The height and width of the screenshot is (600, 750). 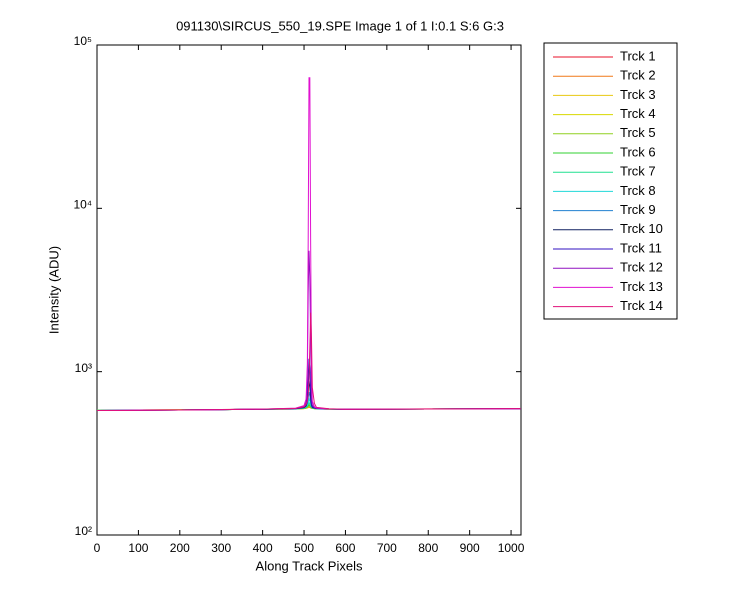 What do you see at coordinates (641, 247) in the screenshot?
I see `legend-label: Trck 11` at bounding box center [641, 247].